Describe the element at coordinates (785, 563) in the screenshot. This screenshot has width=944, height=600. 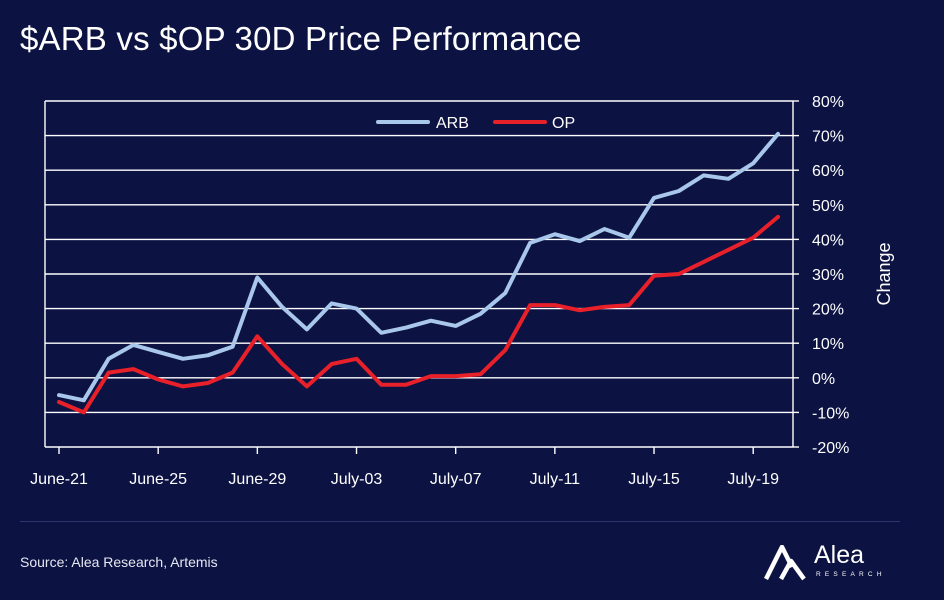
I see `alea-logo-icon` at that location.